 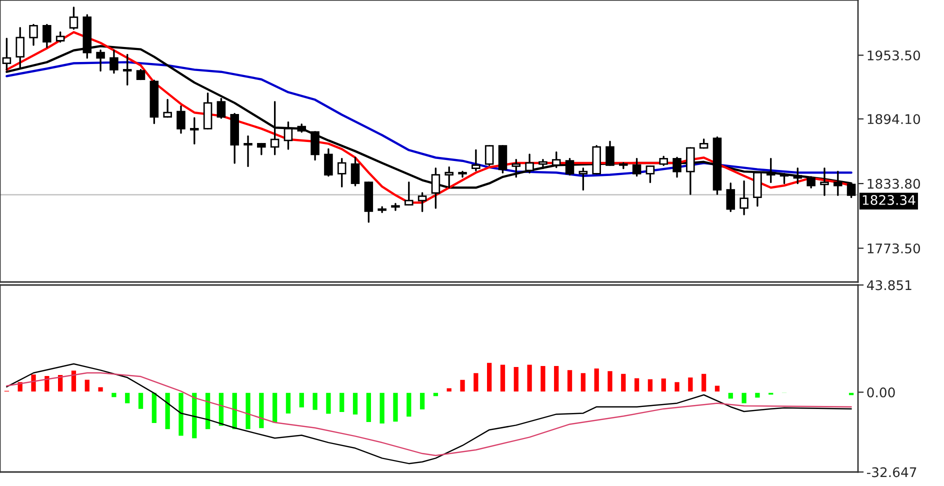 What do you see at coordinates (881, 392) in the screenshot?
I see `y-tick-label: 0.00` at bounding box center [881, 392].